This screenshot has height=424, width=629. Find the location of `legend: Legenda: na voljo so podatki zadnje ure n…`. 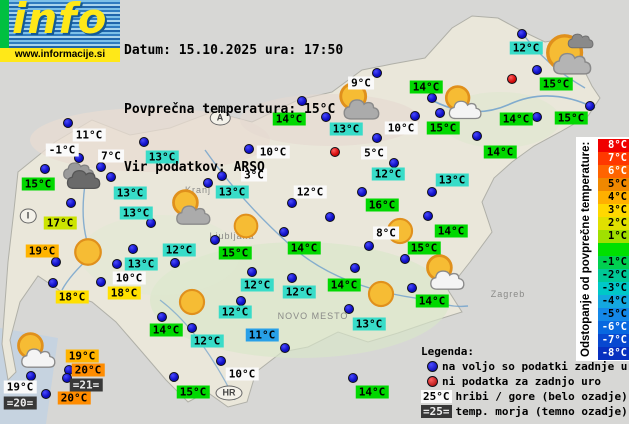

legend: Legenda: na voljo so podatki zadnje ure n… is located at coordinates (525, 381).